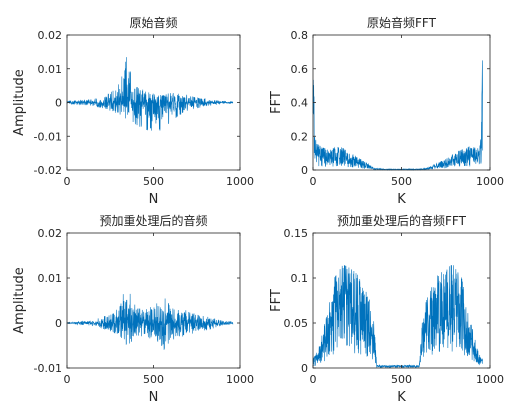 Image resolution: width=519 pixels, height=409 pixels. I want to click on chart-title: 预加重处理后的音频FFT, so click(402, 220).